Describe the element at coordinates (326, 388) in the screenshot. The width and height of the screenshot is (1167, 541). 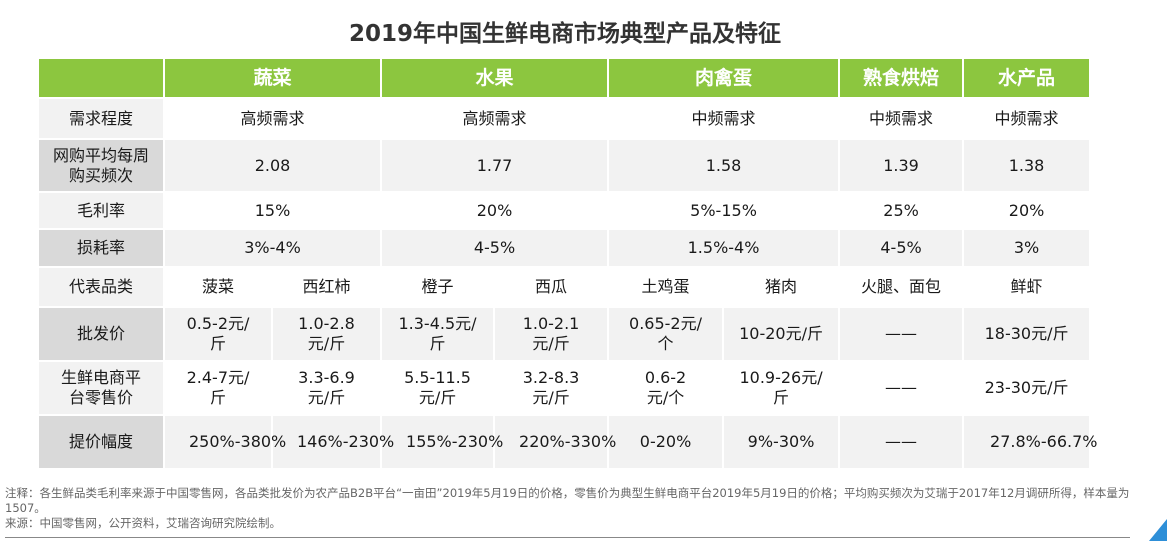
I see `table-cell: 3.3-6.9元/斤` at that location.